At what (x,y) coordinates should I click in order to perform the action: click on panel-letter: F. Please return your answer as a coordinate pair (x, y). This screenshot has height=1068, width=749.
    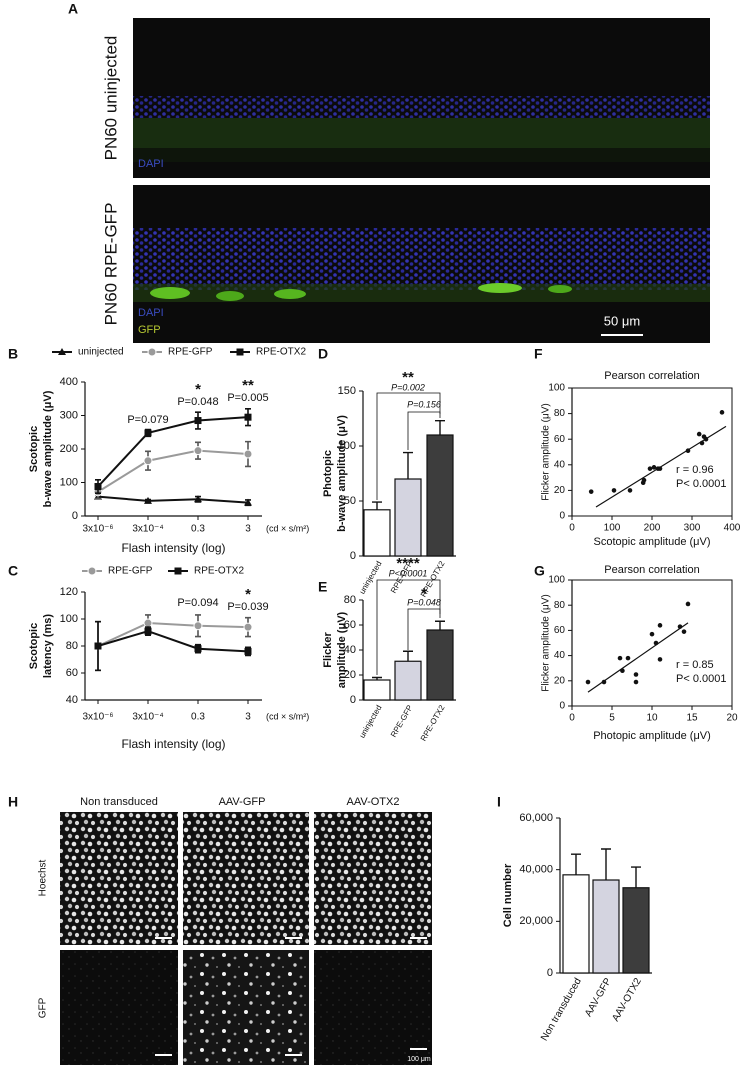
    Looking at the image, I should click on (538, 354).